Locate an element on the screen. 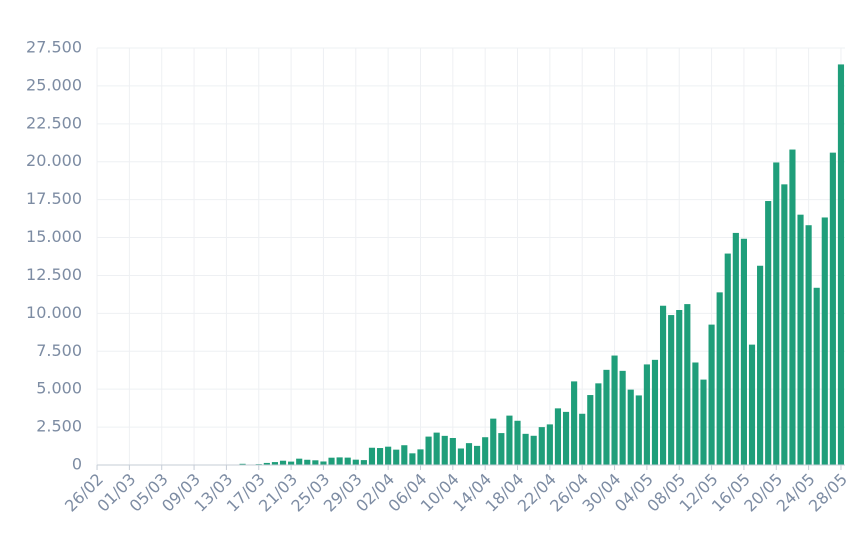 This screenshot has height=544, width=864. y-tick-label: 7.500 is located at coordinates (59, 350).